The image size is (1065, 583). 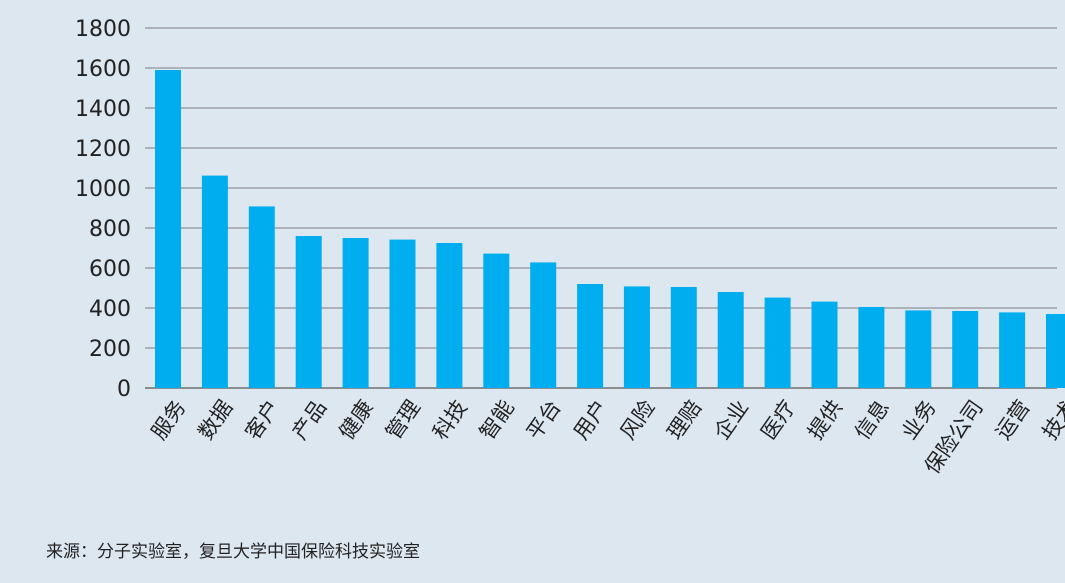 I want to click on x-category-label: 产品, so click(x=309, y=420).